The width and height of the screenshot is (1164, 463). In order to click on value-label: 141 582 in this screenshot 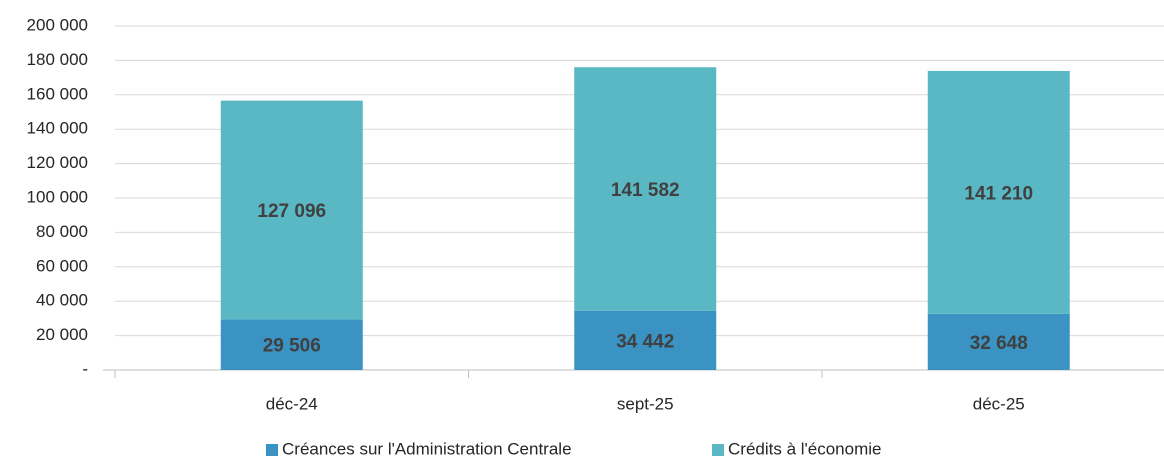, I will do `click(645, 190)`.